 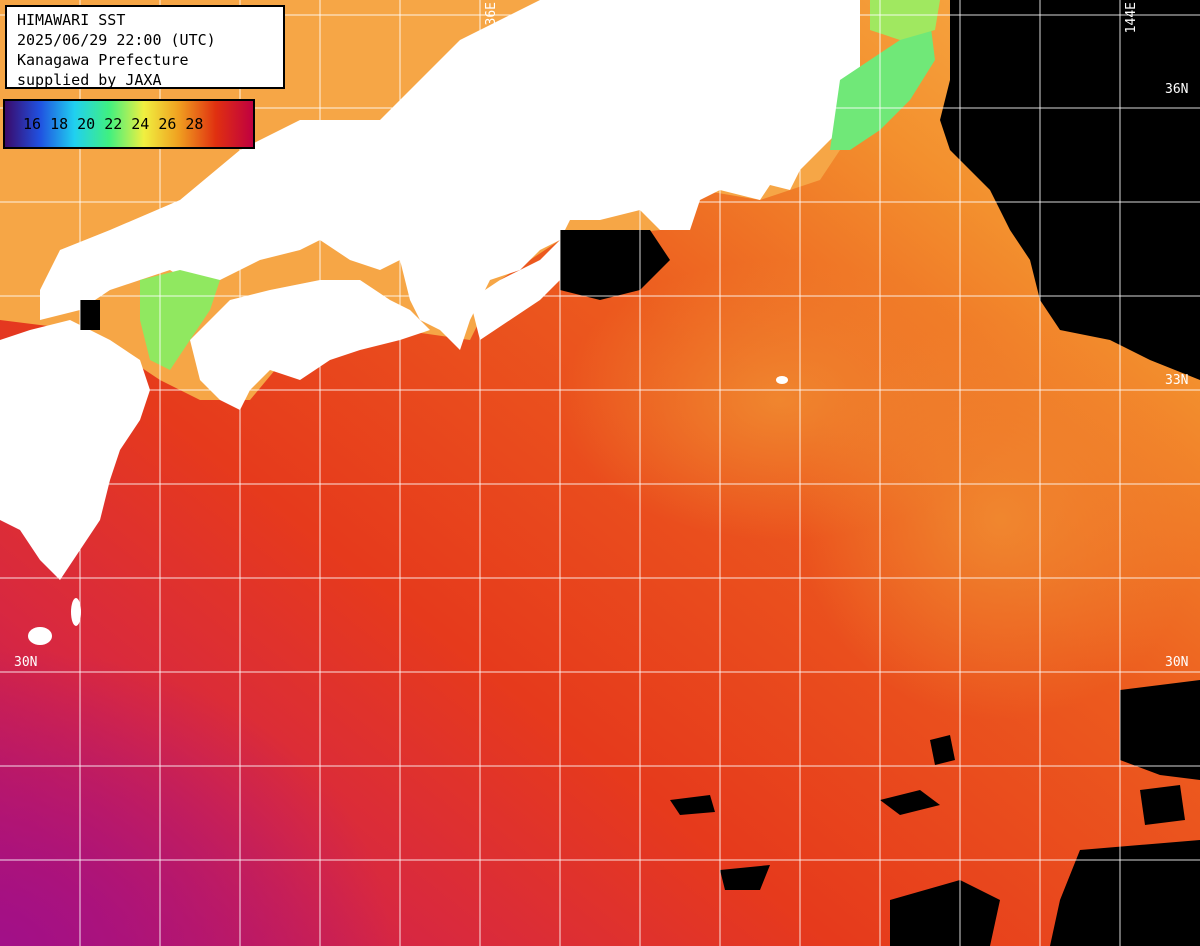 I want to click on lat-label-30n-right: 30N, so click(x=1177, y=662).